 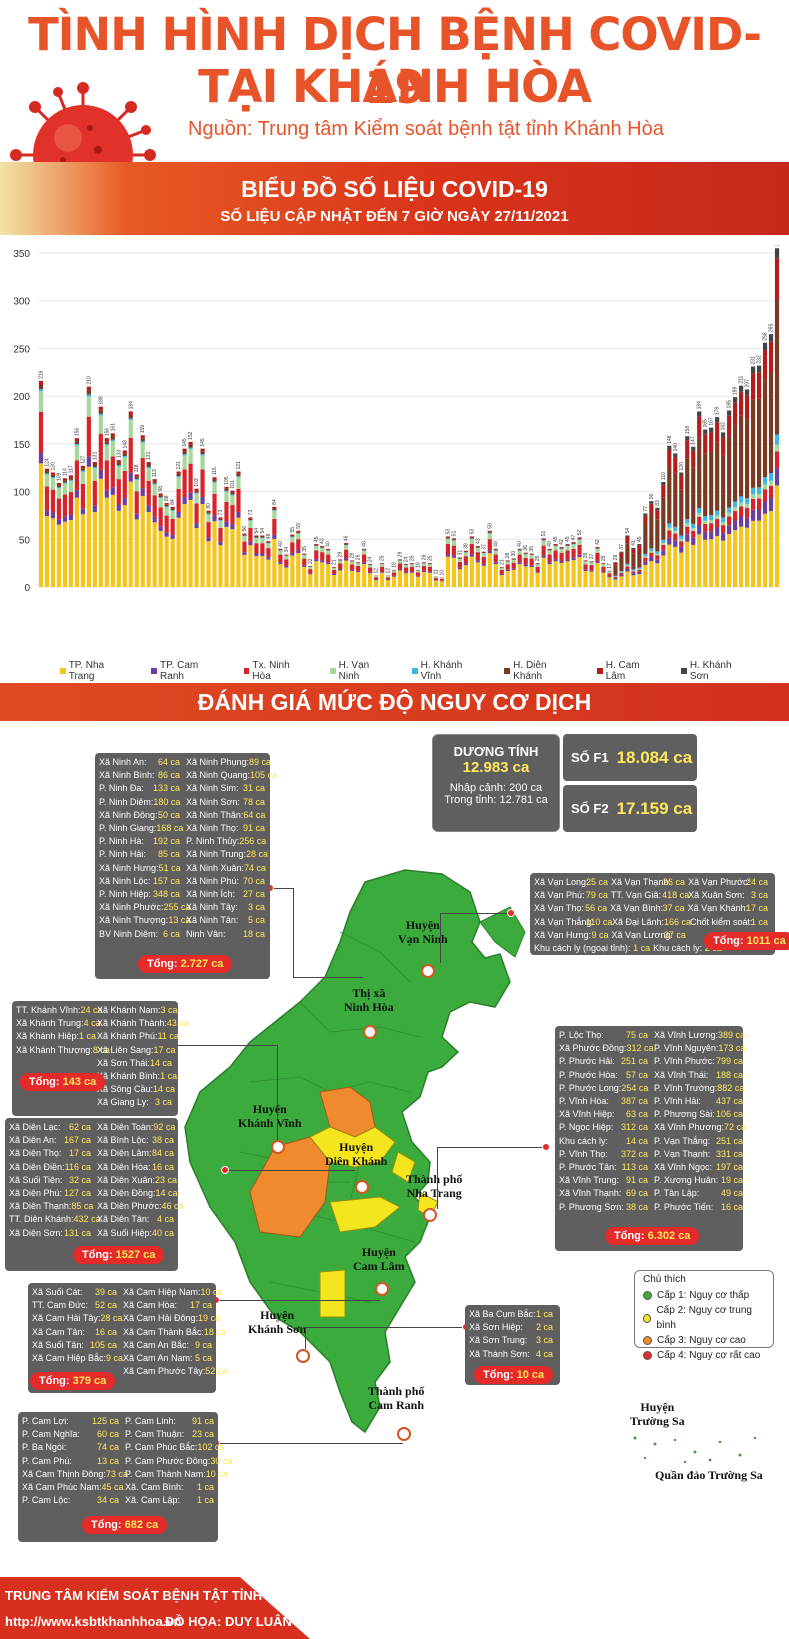 What do you see at coordinates (92, 1023) in the screenshot?
I see `commune-cases: 4 ca` at bounding box center [92, 1023].